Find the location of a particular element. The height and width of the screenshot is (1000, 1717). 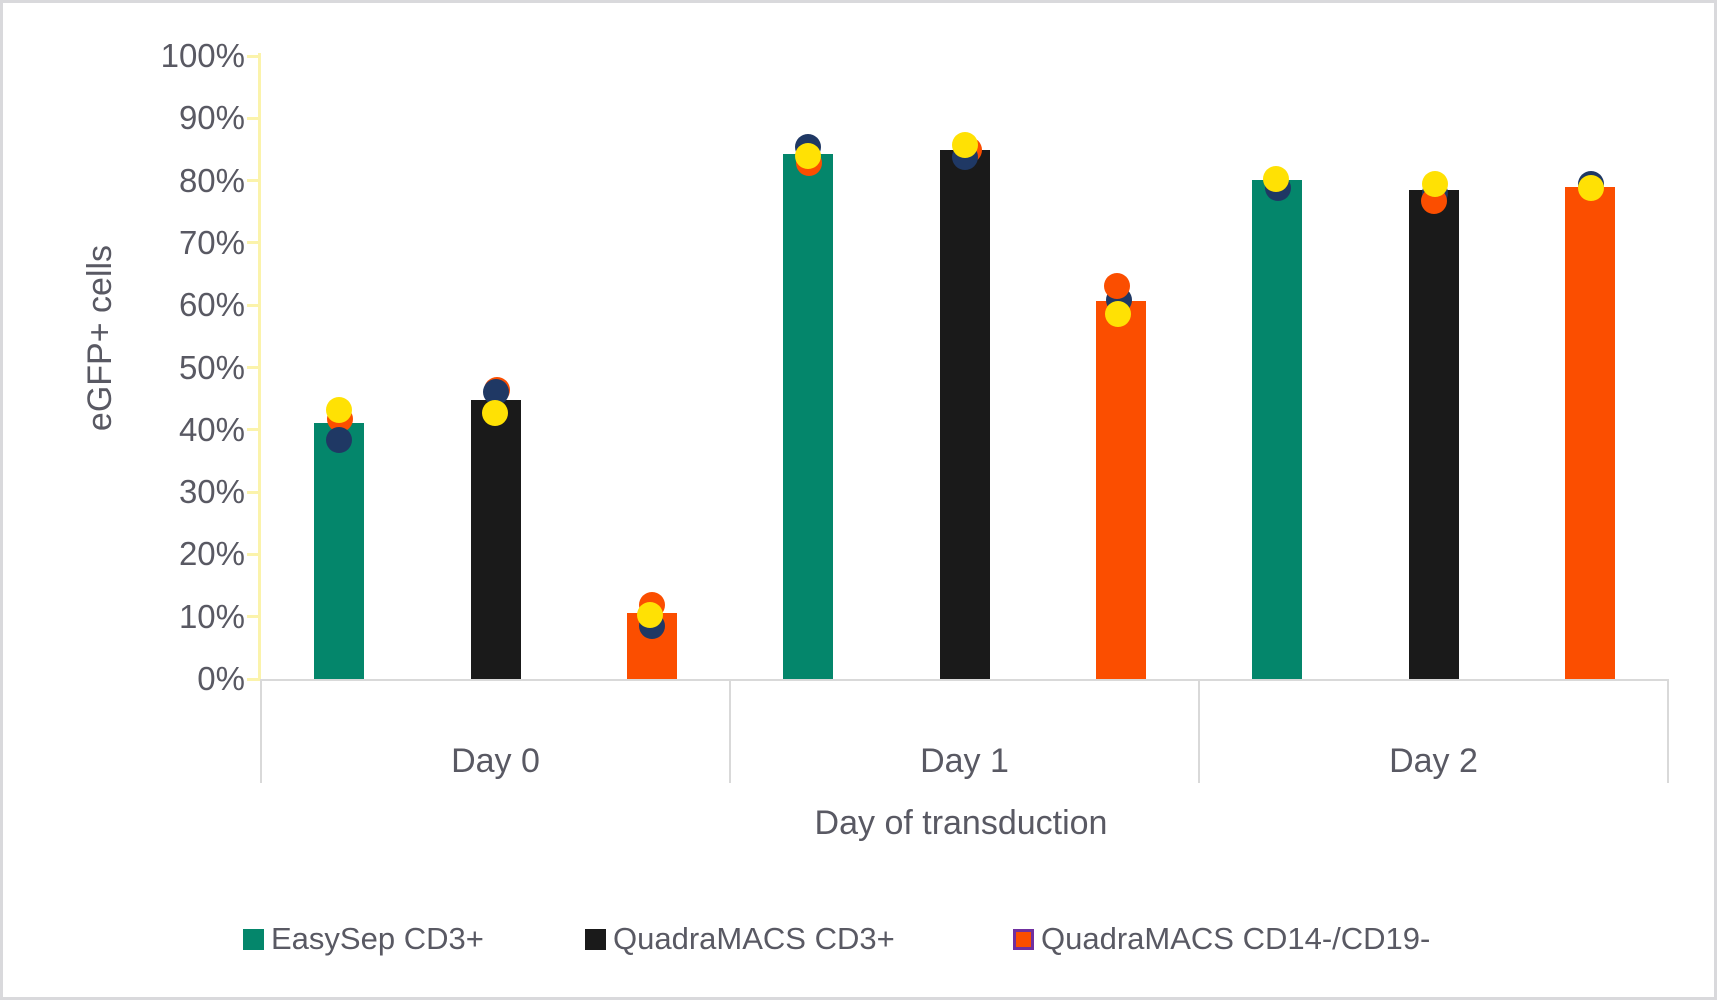

y-tick-label: 10% is located at coordinates (211, 616).